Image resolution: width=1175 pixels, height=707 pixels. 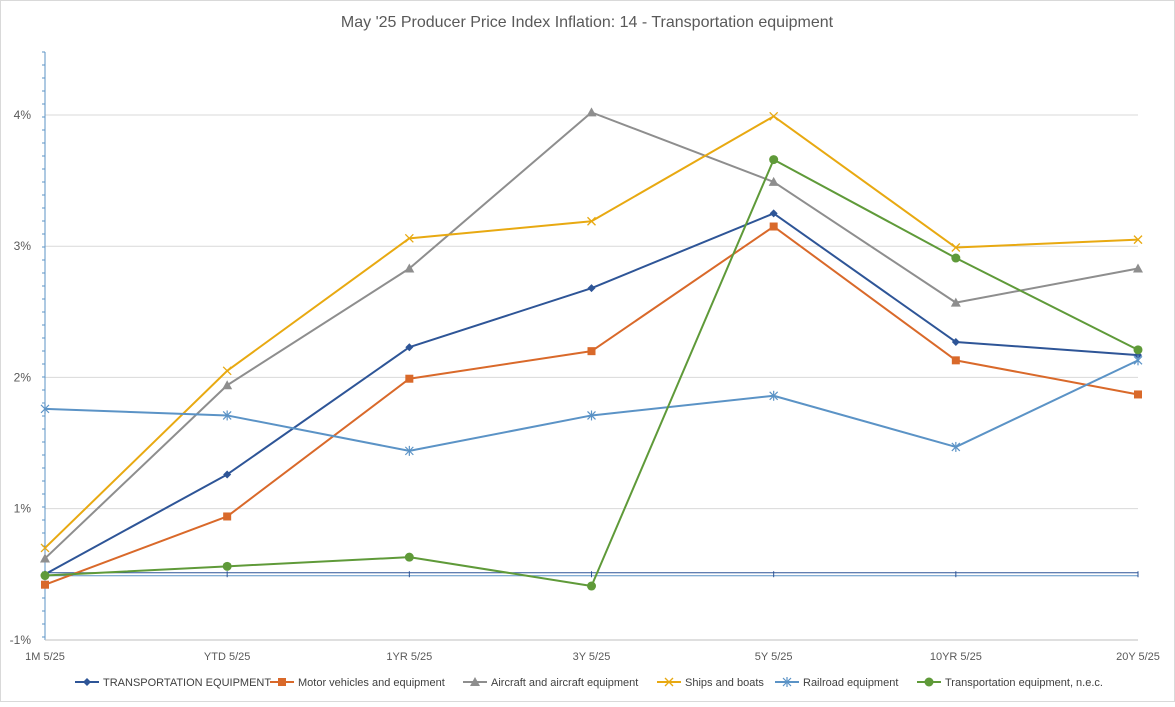 What do you see at coordinates (409, 657) in the screenshot?
I see `x-tick-label: 1YR 5/25` at bounding box center [409, 657].